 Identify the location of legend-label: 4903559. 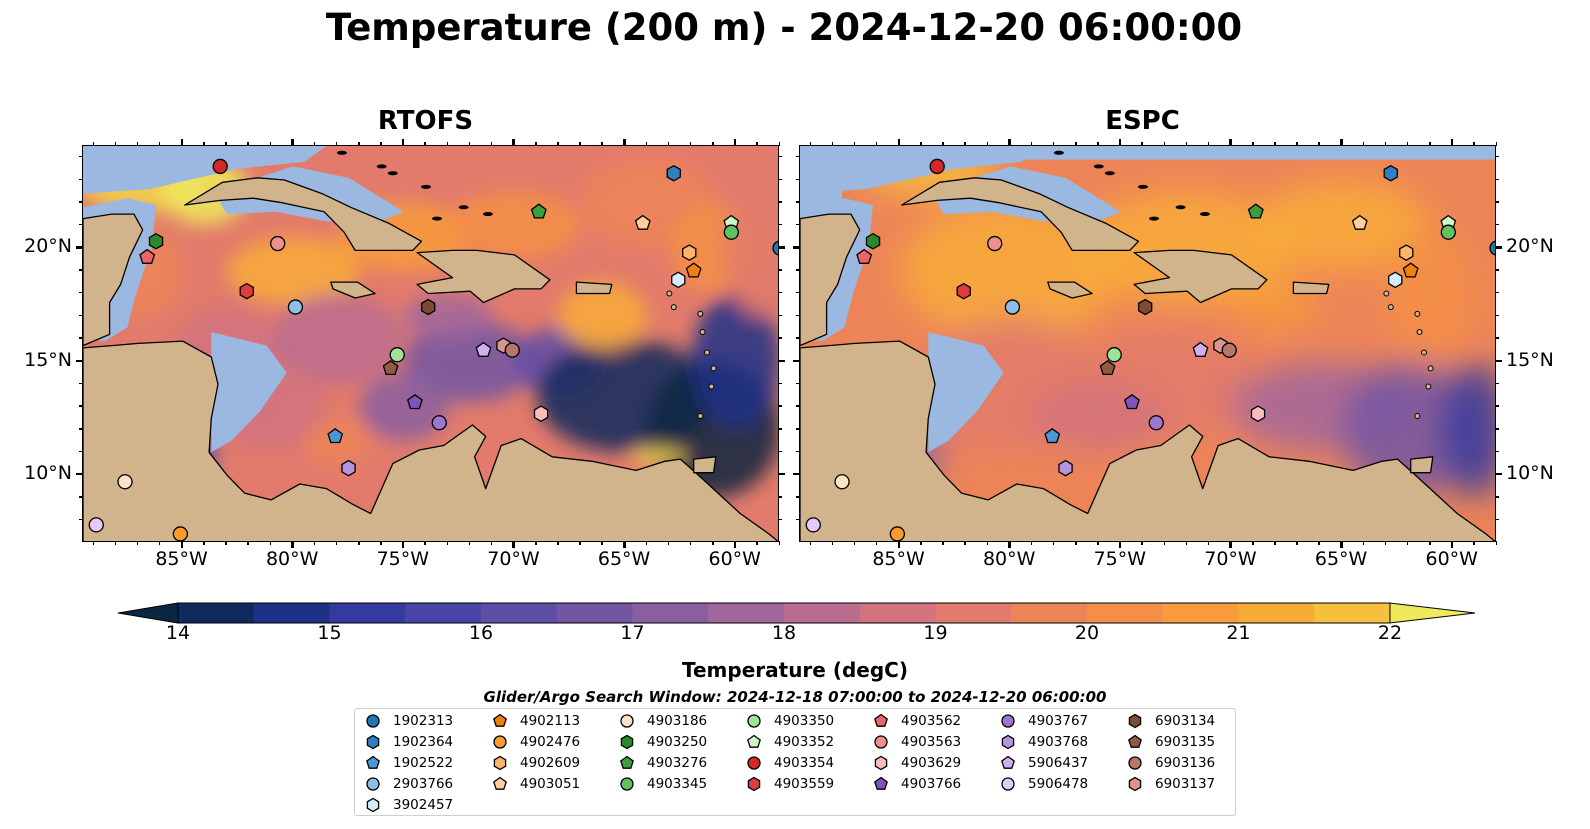
(804, 784).